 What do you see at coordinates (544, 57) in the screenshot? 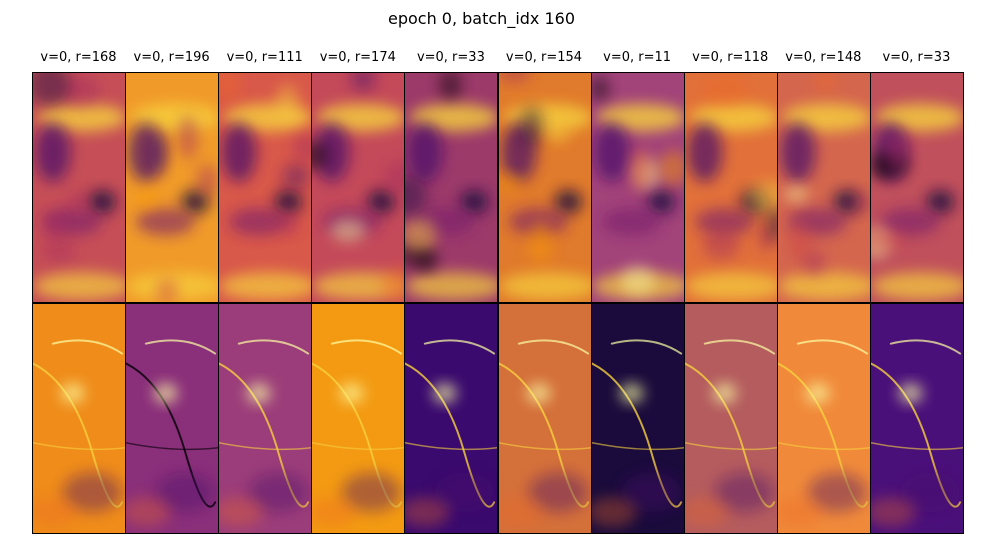
I see `column-title: v=0, r=154` at bounding box center [544, 57].